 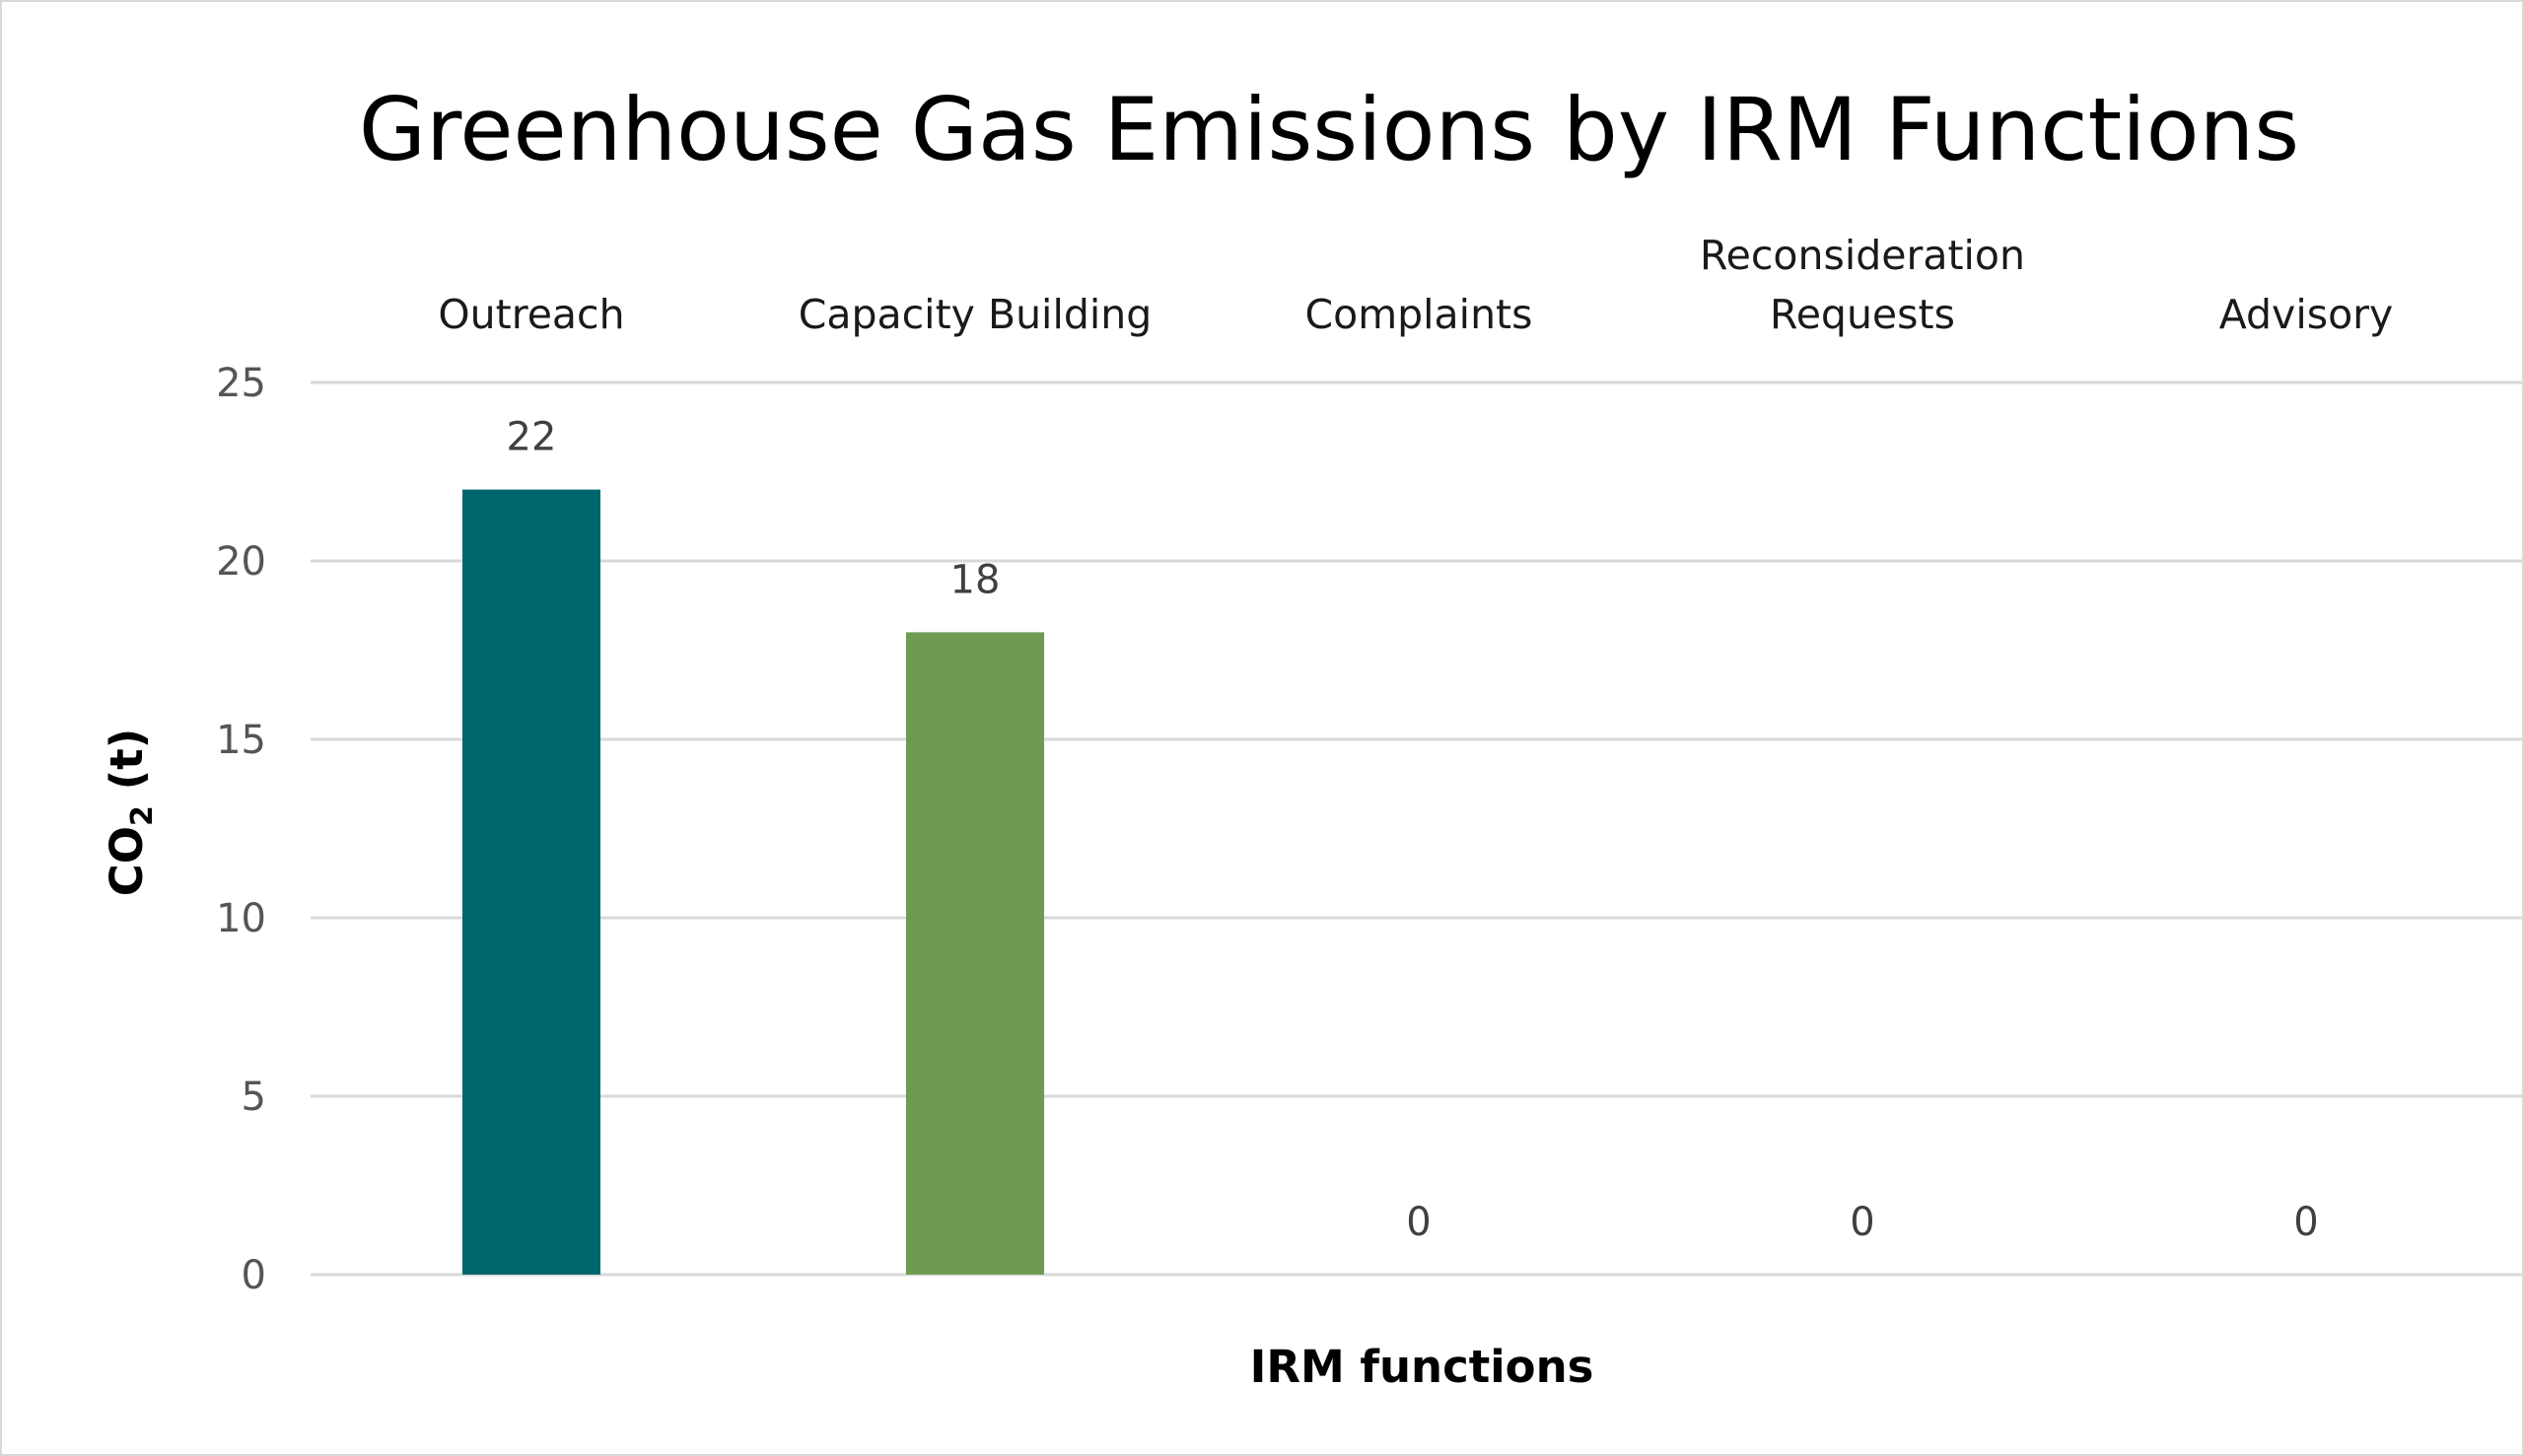 What do you see at coordinates (1418, 314) in the screenshot?
I see `category-label: Complaints` at bounding box center [1418, 314].